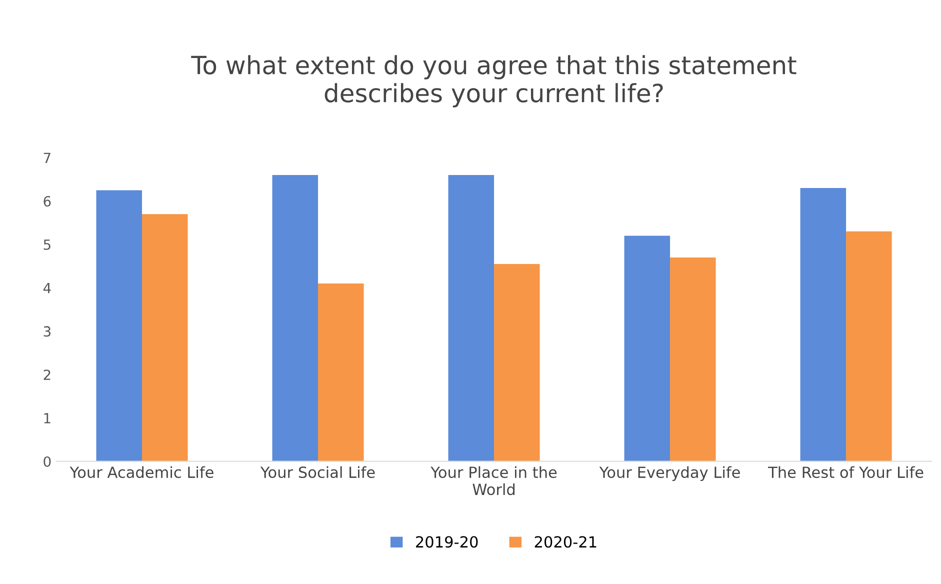 This screenshot has height=584, width=941. What do you see at coordinates (493, 481) in the screenshot?
I see `x-tick-label: Your Place in the World` at bounding box center [493, 481].